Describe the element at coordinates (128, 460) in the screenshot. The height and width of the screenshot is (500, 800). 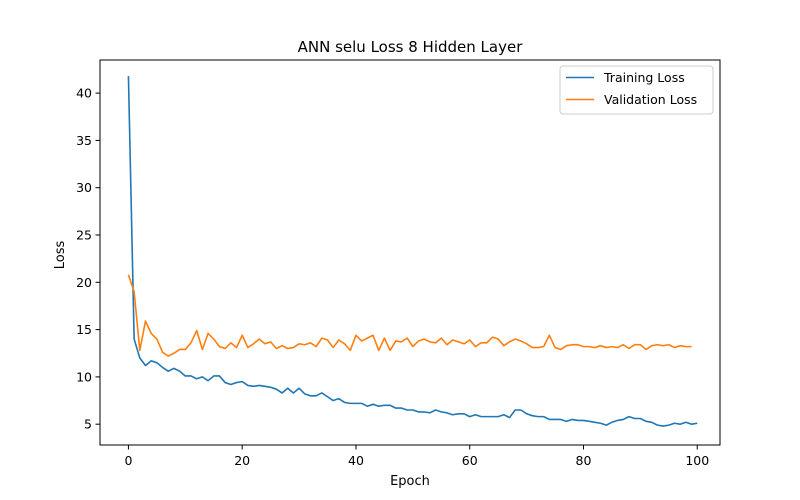
I see `x-tick-label: 0` at that location.